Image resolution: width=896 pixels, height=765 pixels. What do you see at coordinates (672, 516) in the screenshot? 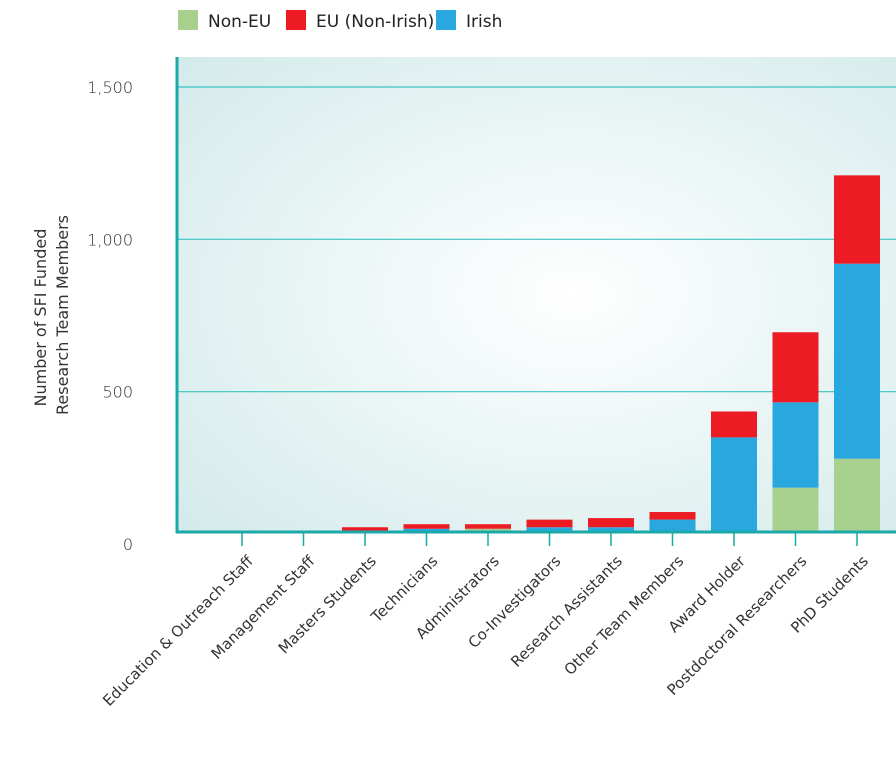
I see `bar-eu-non-irish-other-team-members` at bounding box center [672, 516].